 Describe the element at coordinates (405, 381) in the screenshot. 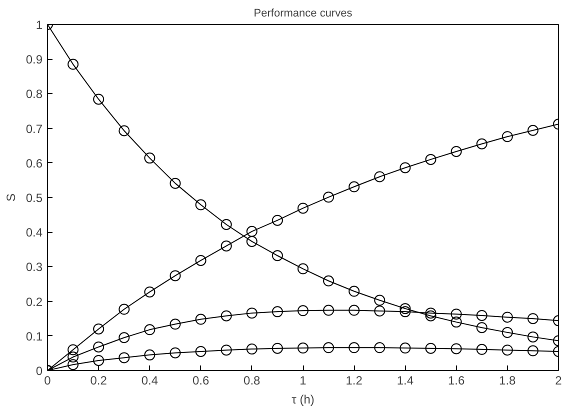

I see `x-tick-label: 1.4` at that location.